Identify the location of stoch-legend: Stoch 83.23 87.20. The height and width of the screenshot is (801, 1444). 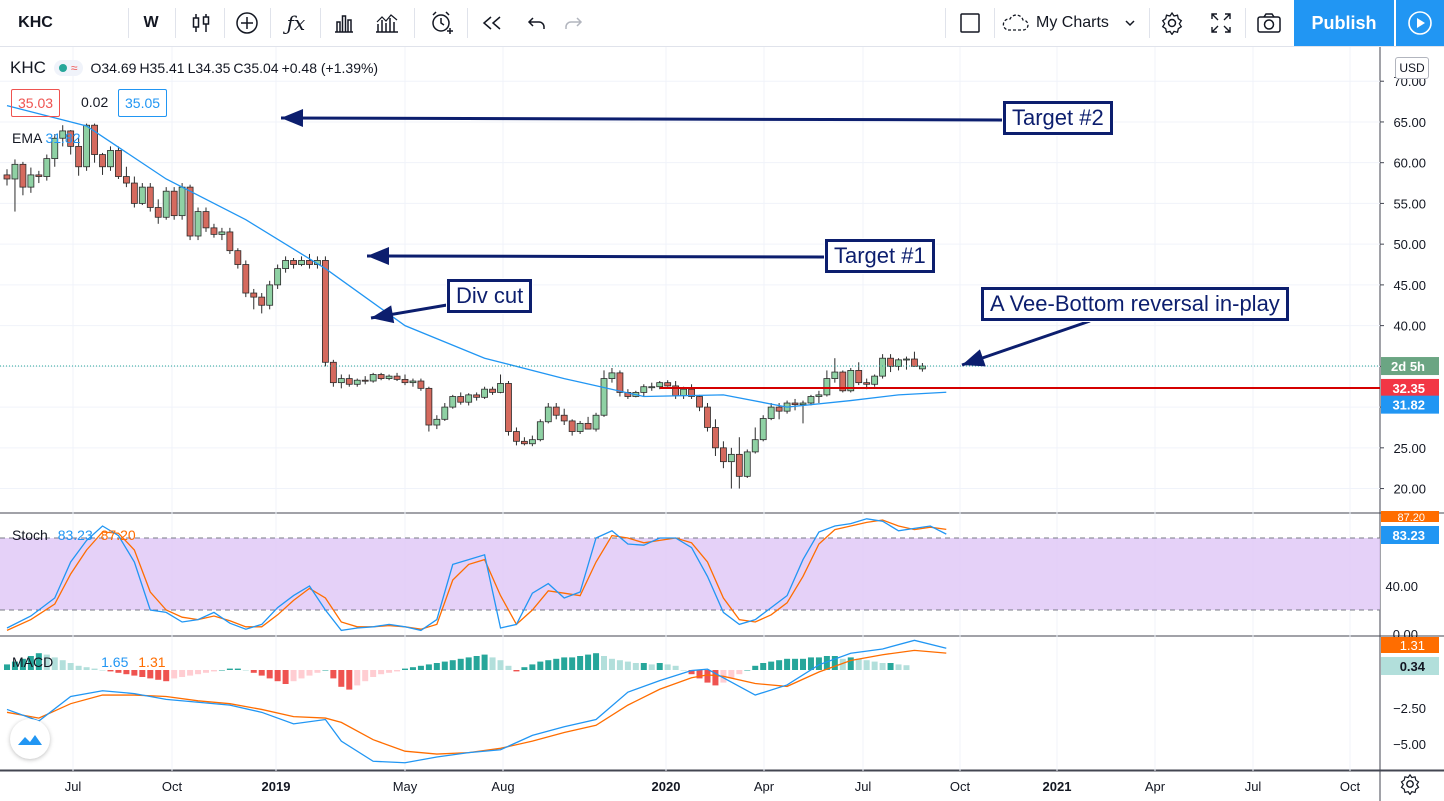
(74, 535).